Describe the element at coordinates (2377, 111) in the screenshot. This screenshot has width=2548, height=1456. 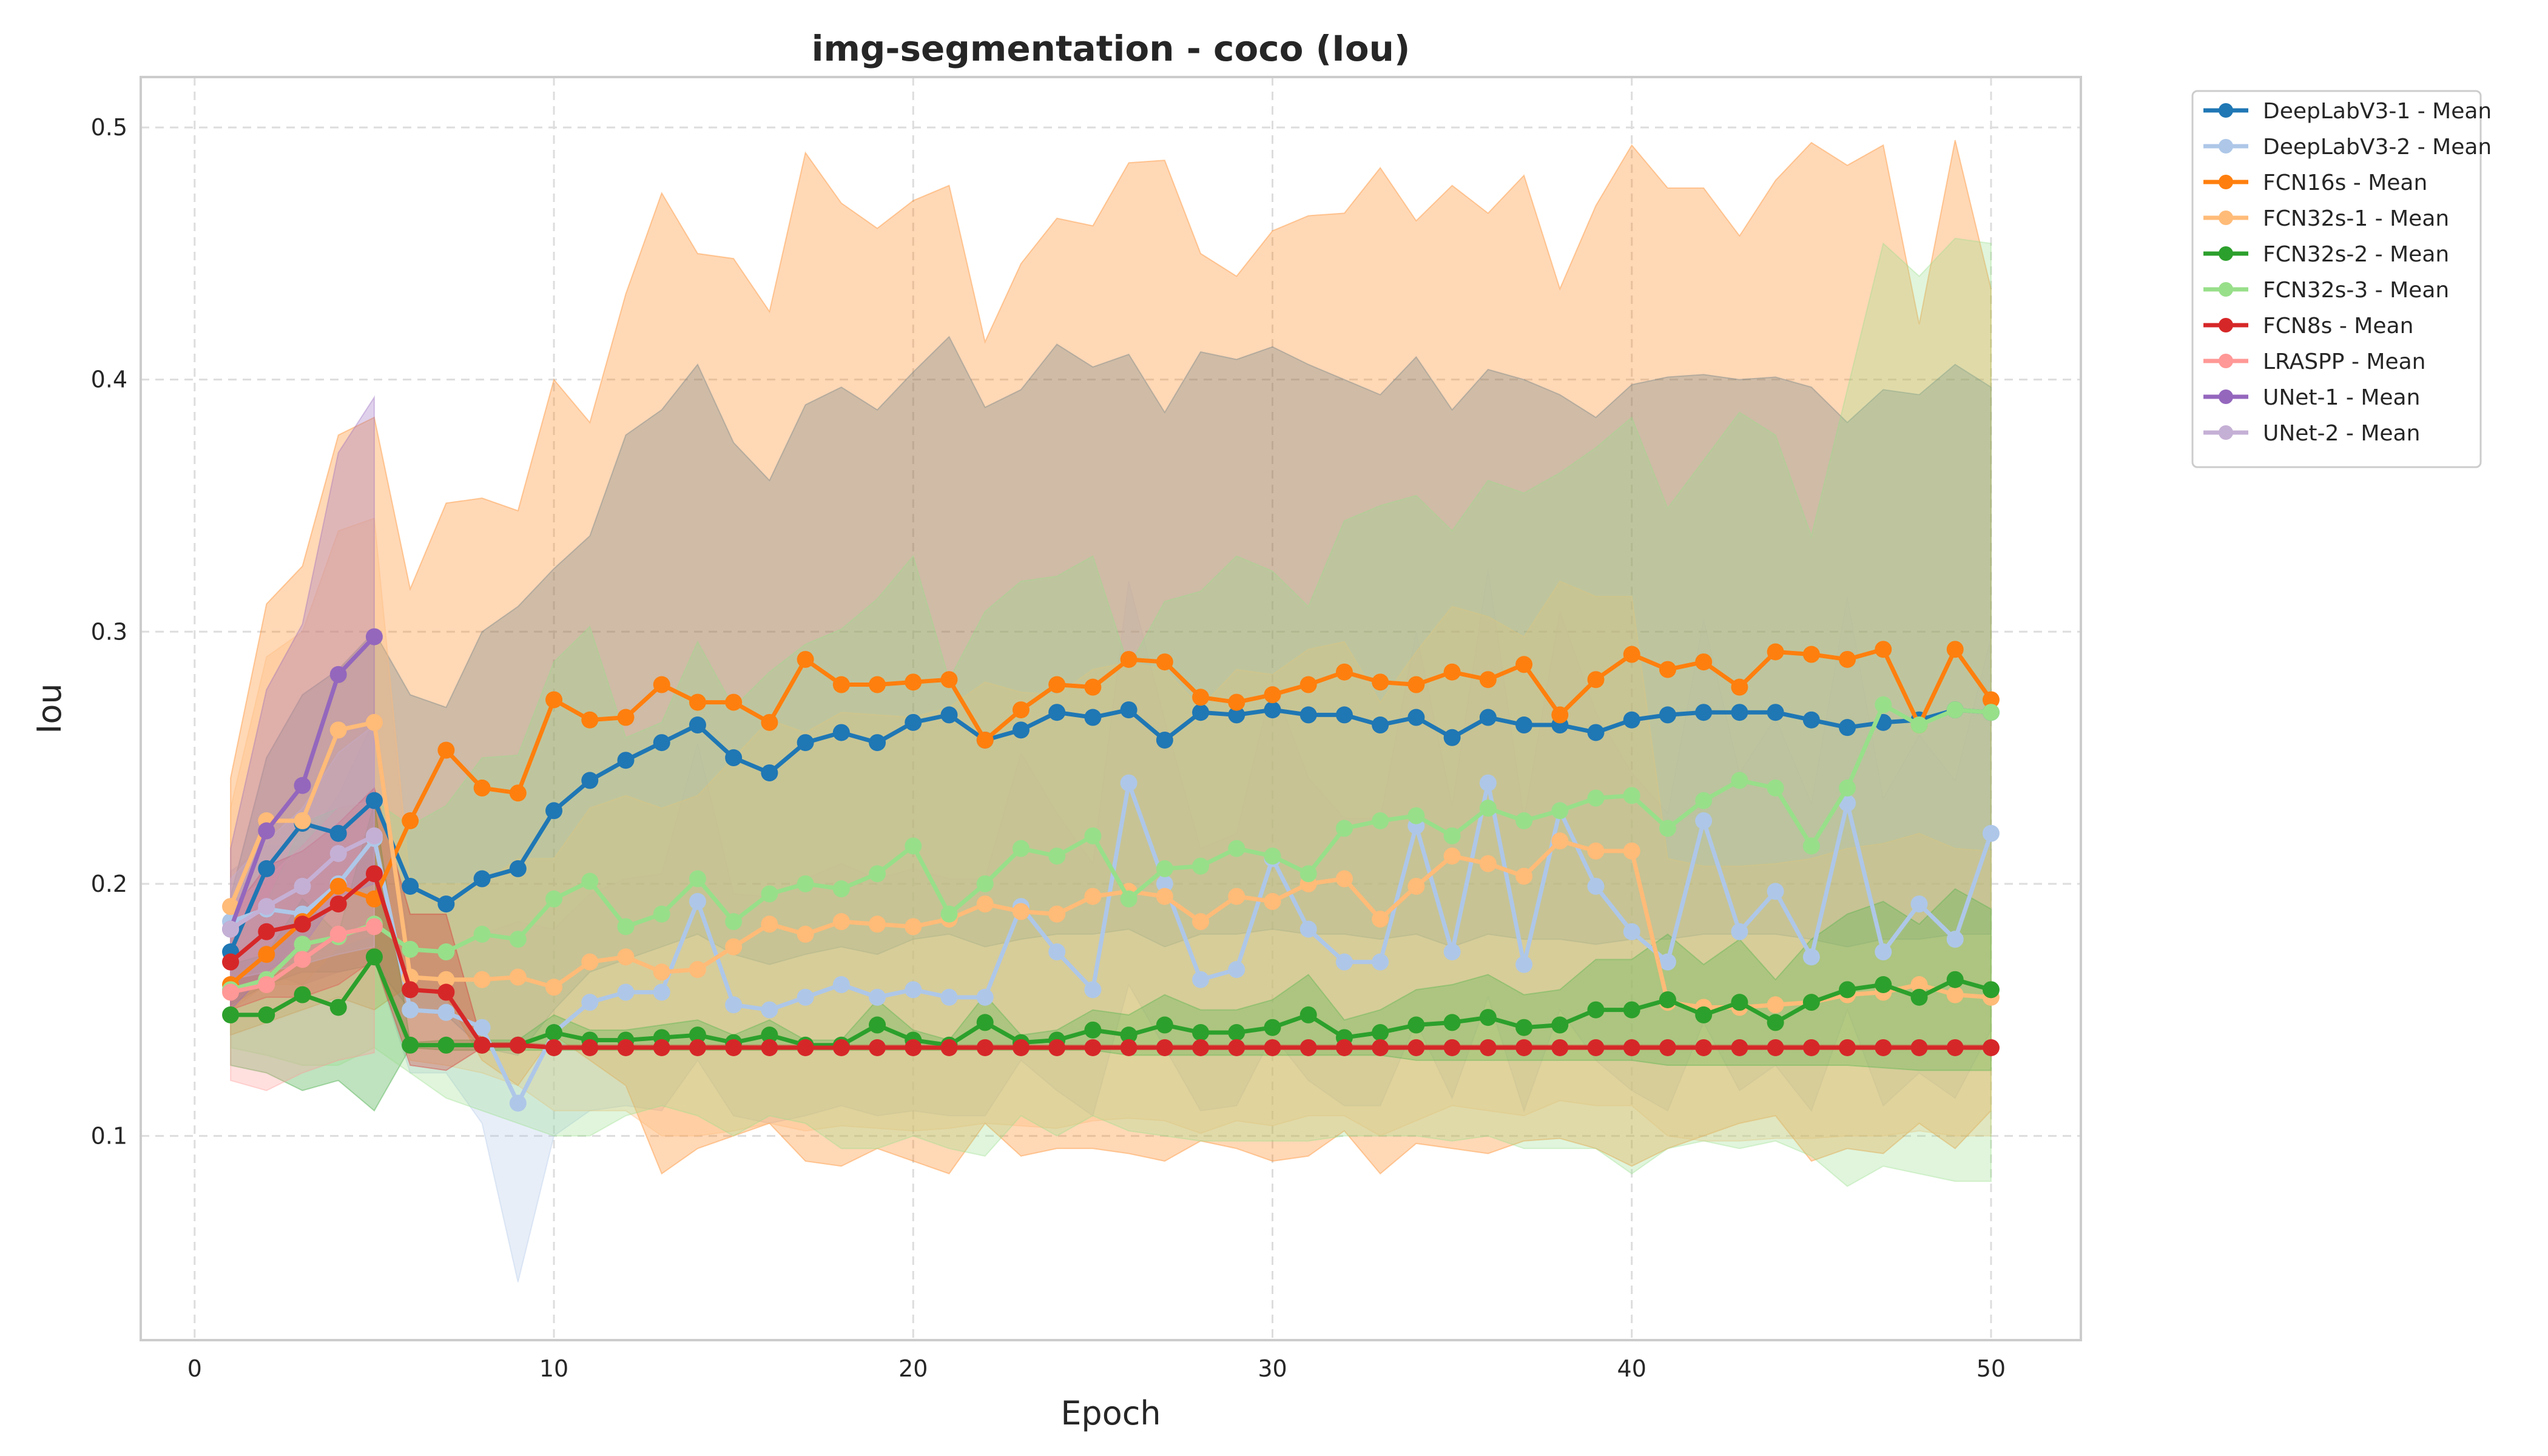
I see `legend-label: DeepLabV3-1 - Mean` at that location.